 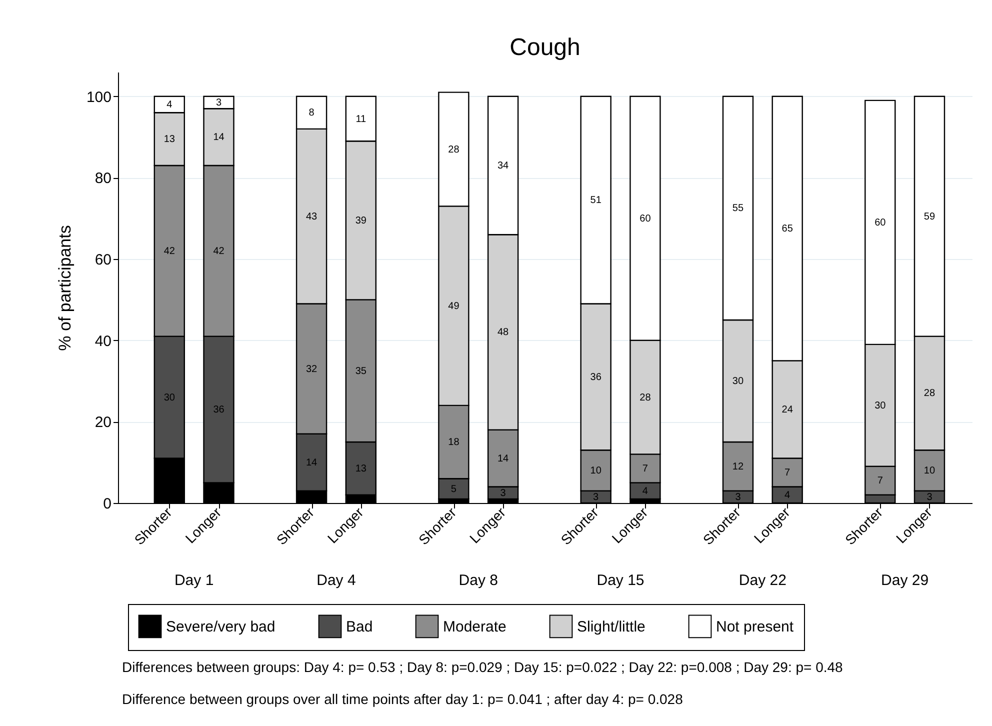 What do you see at coordinates (311, 113) in the screenshot?
I see `data-label: 8` at bounding box center [311, 113].